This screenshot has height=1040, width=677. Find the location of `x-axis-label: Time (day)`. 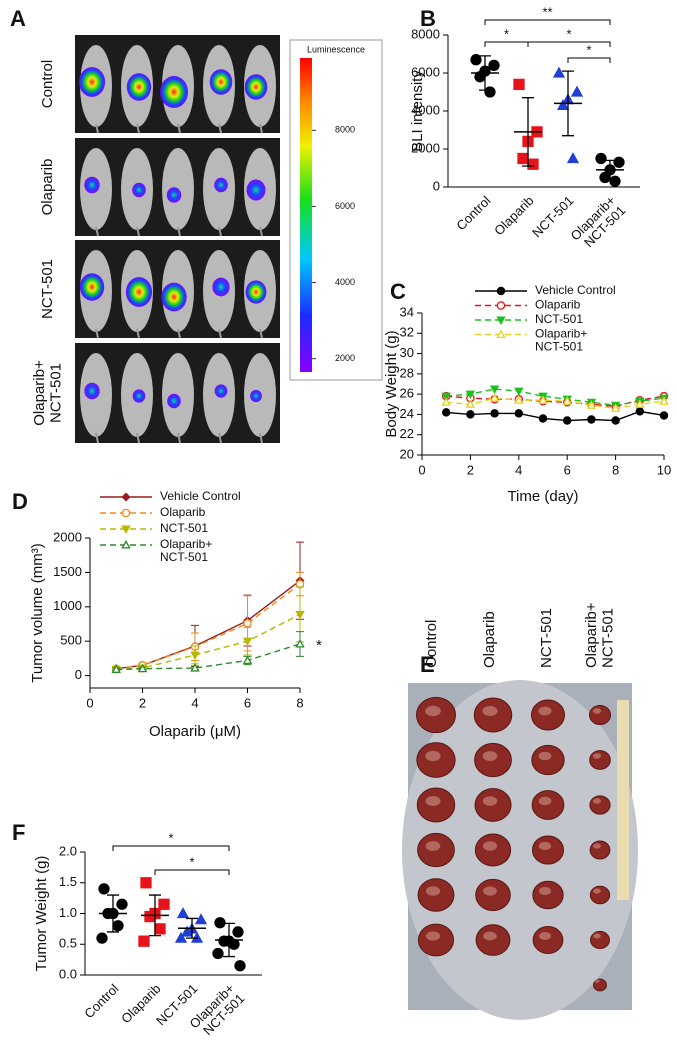

x-axis-label: Time (day) is located at coordinates (542, 496).